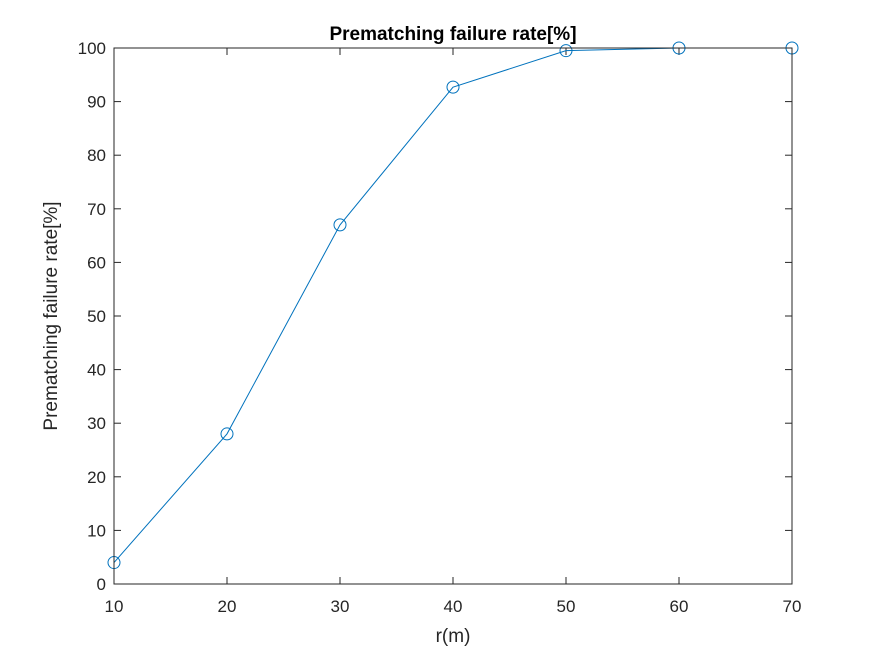  What do you see at coordinates (101, 584) in the screenshot?
I see `y-tick-label: 0` at bounding box center [101, 584].